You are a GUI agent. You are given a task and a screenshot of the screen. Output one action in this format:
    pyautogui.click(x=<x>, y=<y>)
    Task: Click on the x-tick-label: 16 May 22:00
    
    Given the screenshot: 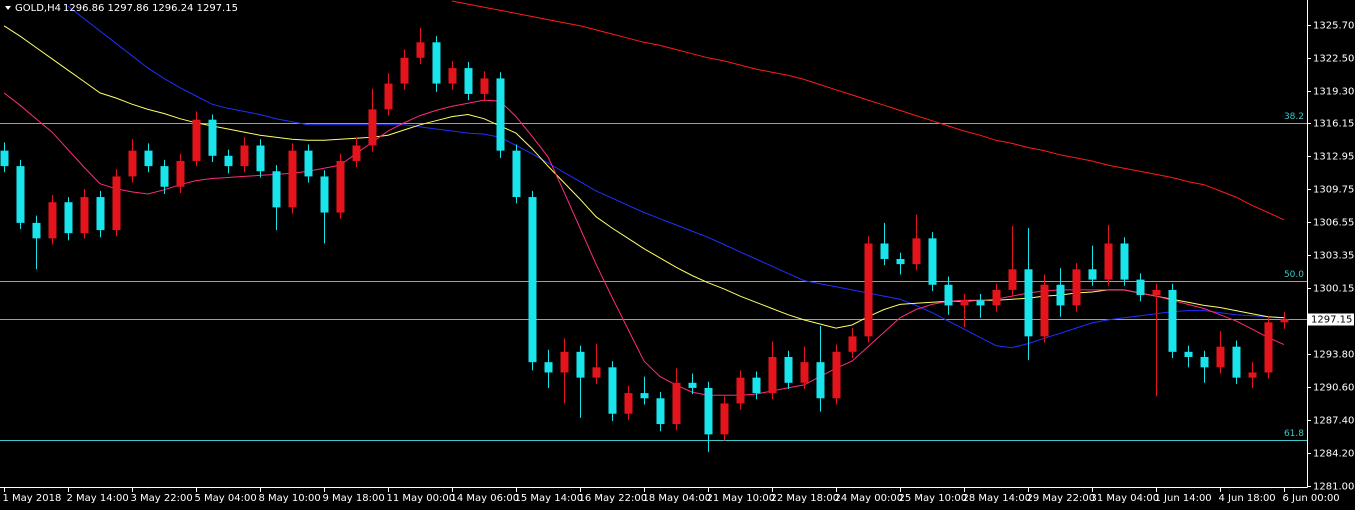 What is the action you would take?
    pyautogui.click(x=613, y=498)
    